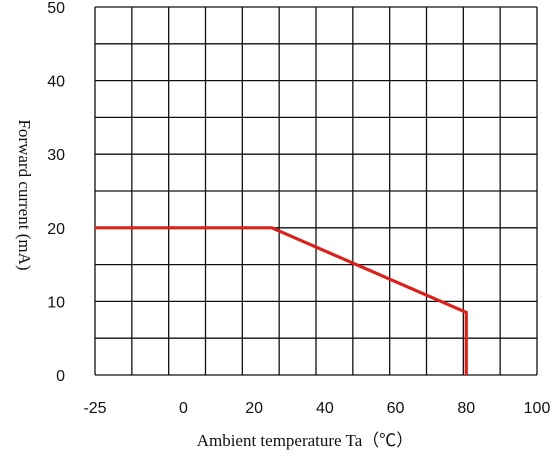 This screenshot has height=456, width=556. I want to click on y-tick-label: 40, so click(56, 82).